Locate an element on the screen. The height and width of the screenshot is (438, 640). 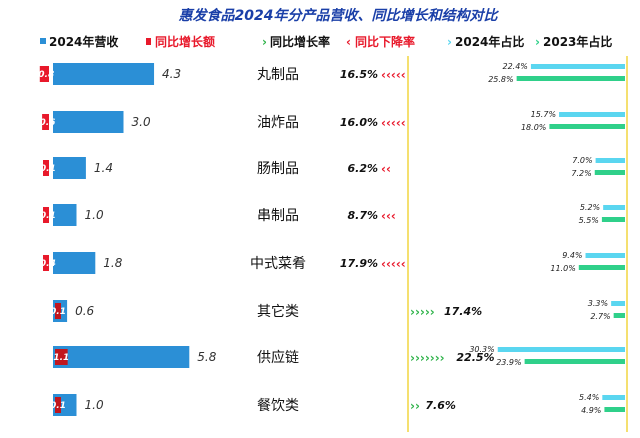
yoy-change-label: 1.1 is located at coordinates (61, 358).